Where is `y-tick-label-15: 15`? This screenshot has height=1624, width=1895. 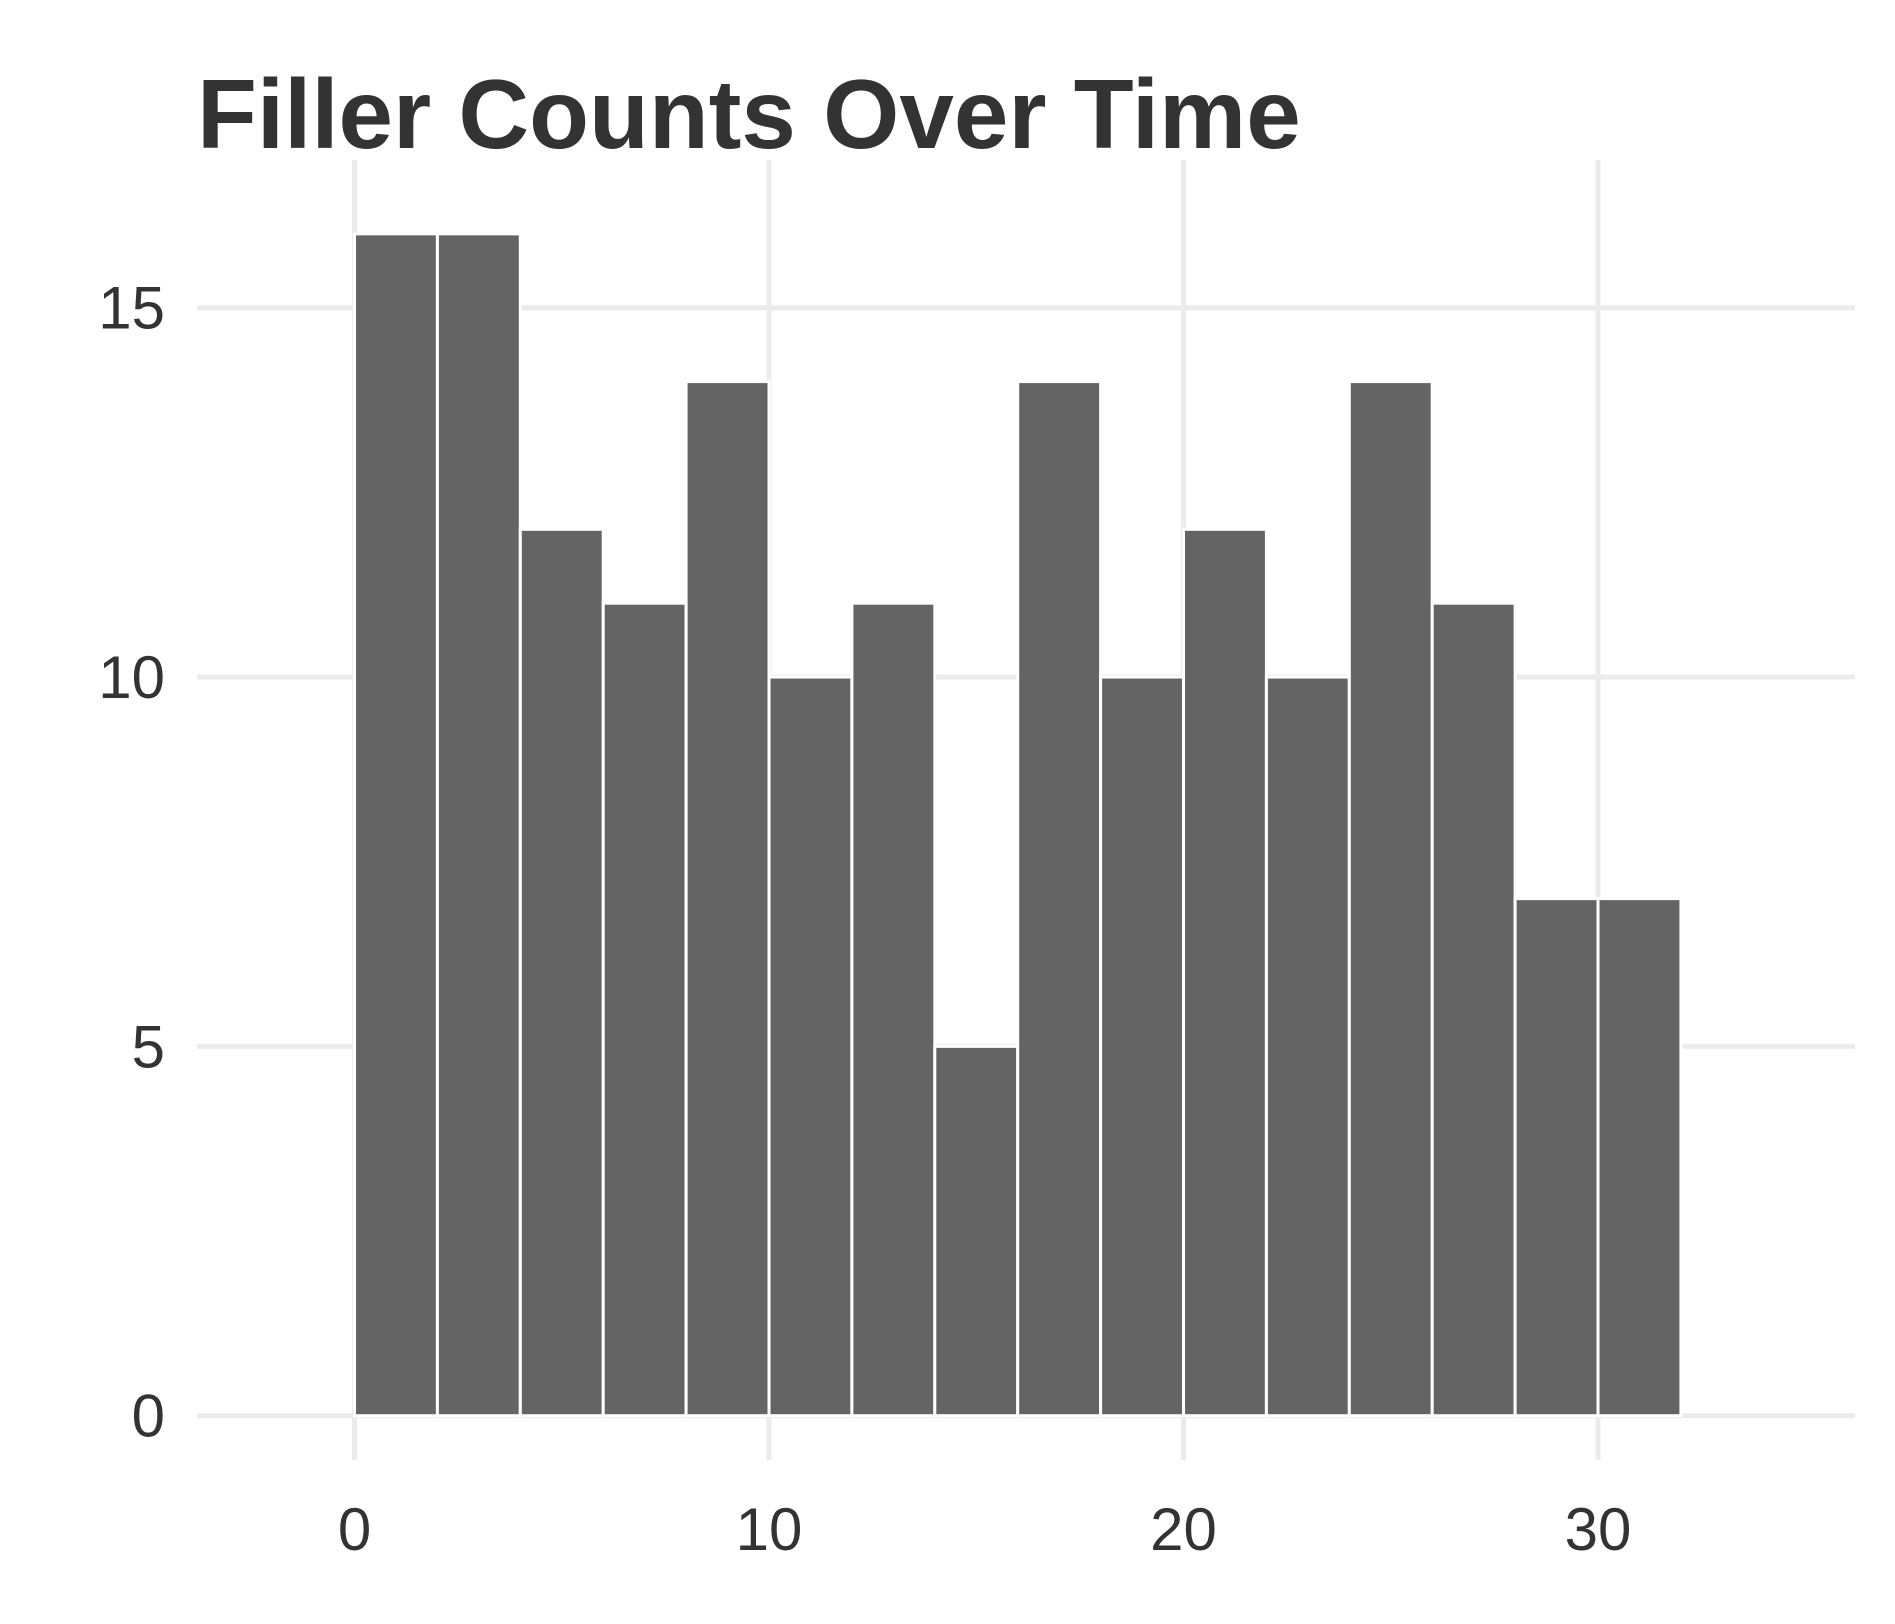 y-tick-label-15: 15 is located at coordinates (131, 308).